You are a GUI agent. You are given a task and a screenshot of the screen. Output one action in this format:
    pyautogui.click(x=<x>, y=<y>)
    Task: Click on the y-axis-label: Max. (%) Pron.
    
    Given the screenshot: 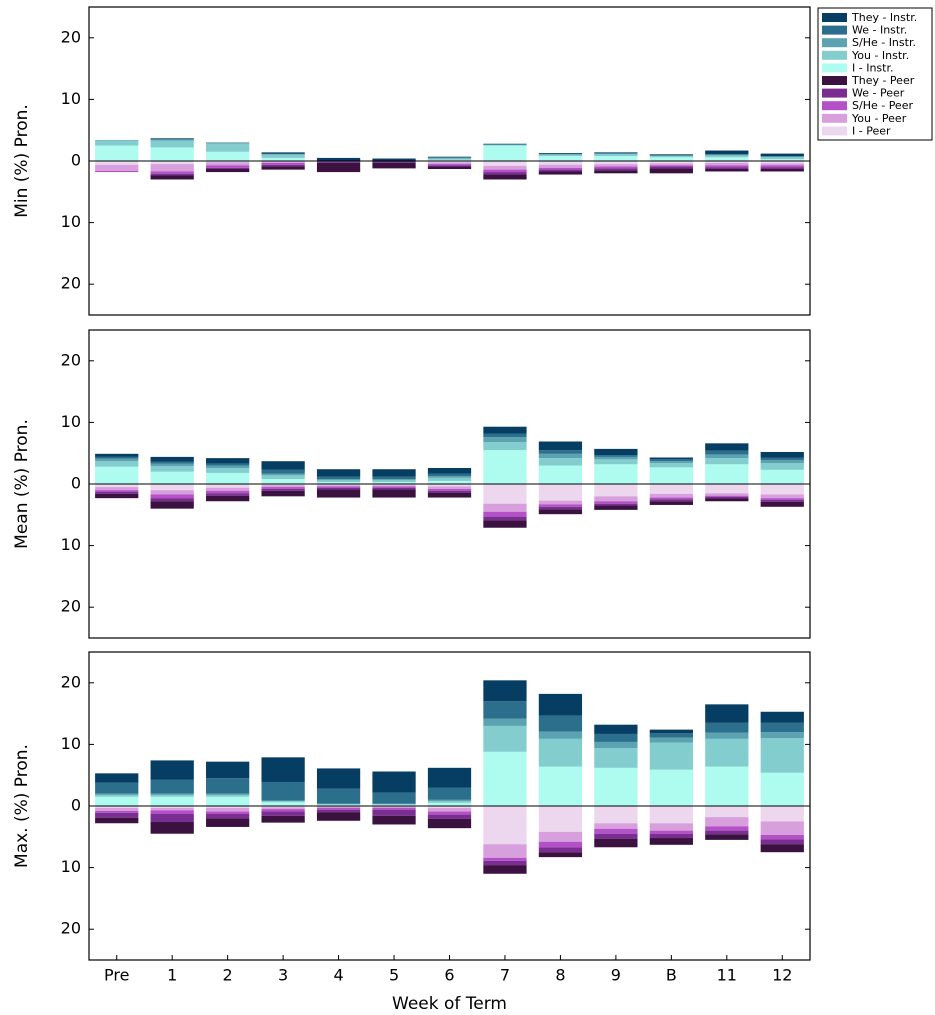 What is the action you would take?
    pyautogui.click(x=22, y=806)
    